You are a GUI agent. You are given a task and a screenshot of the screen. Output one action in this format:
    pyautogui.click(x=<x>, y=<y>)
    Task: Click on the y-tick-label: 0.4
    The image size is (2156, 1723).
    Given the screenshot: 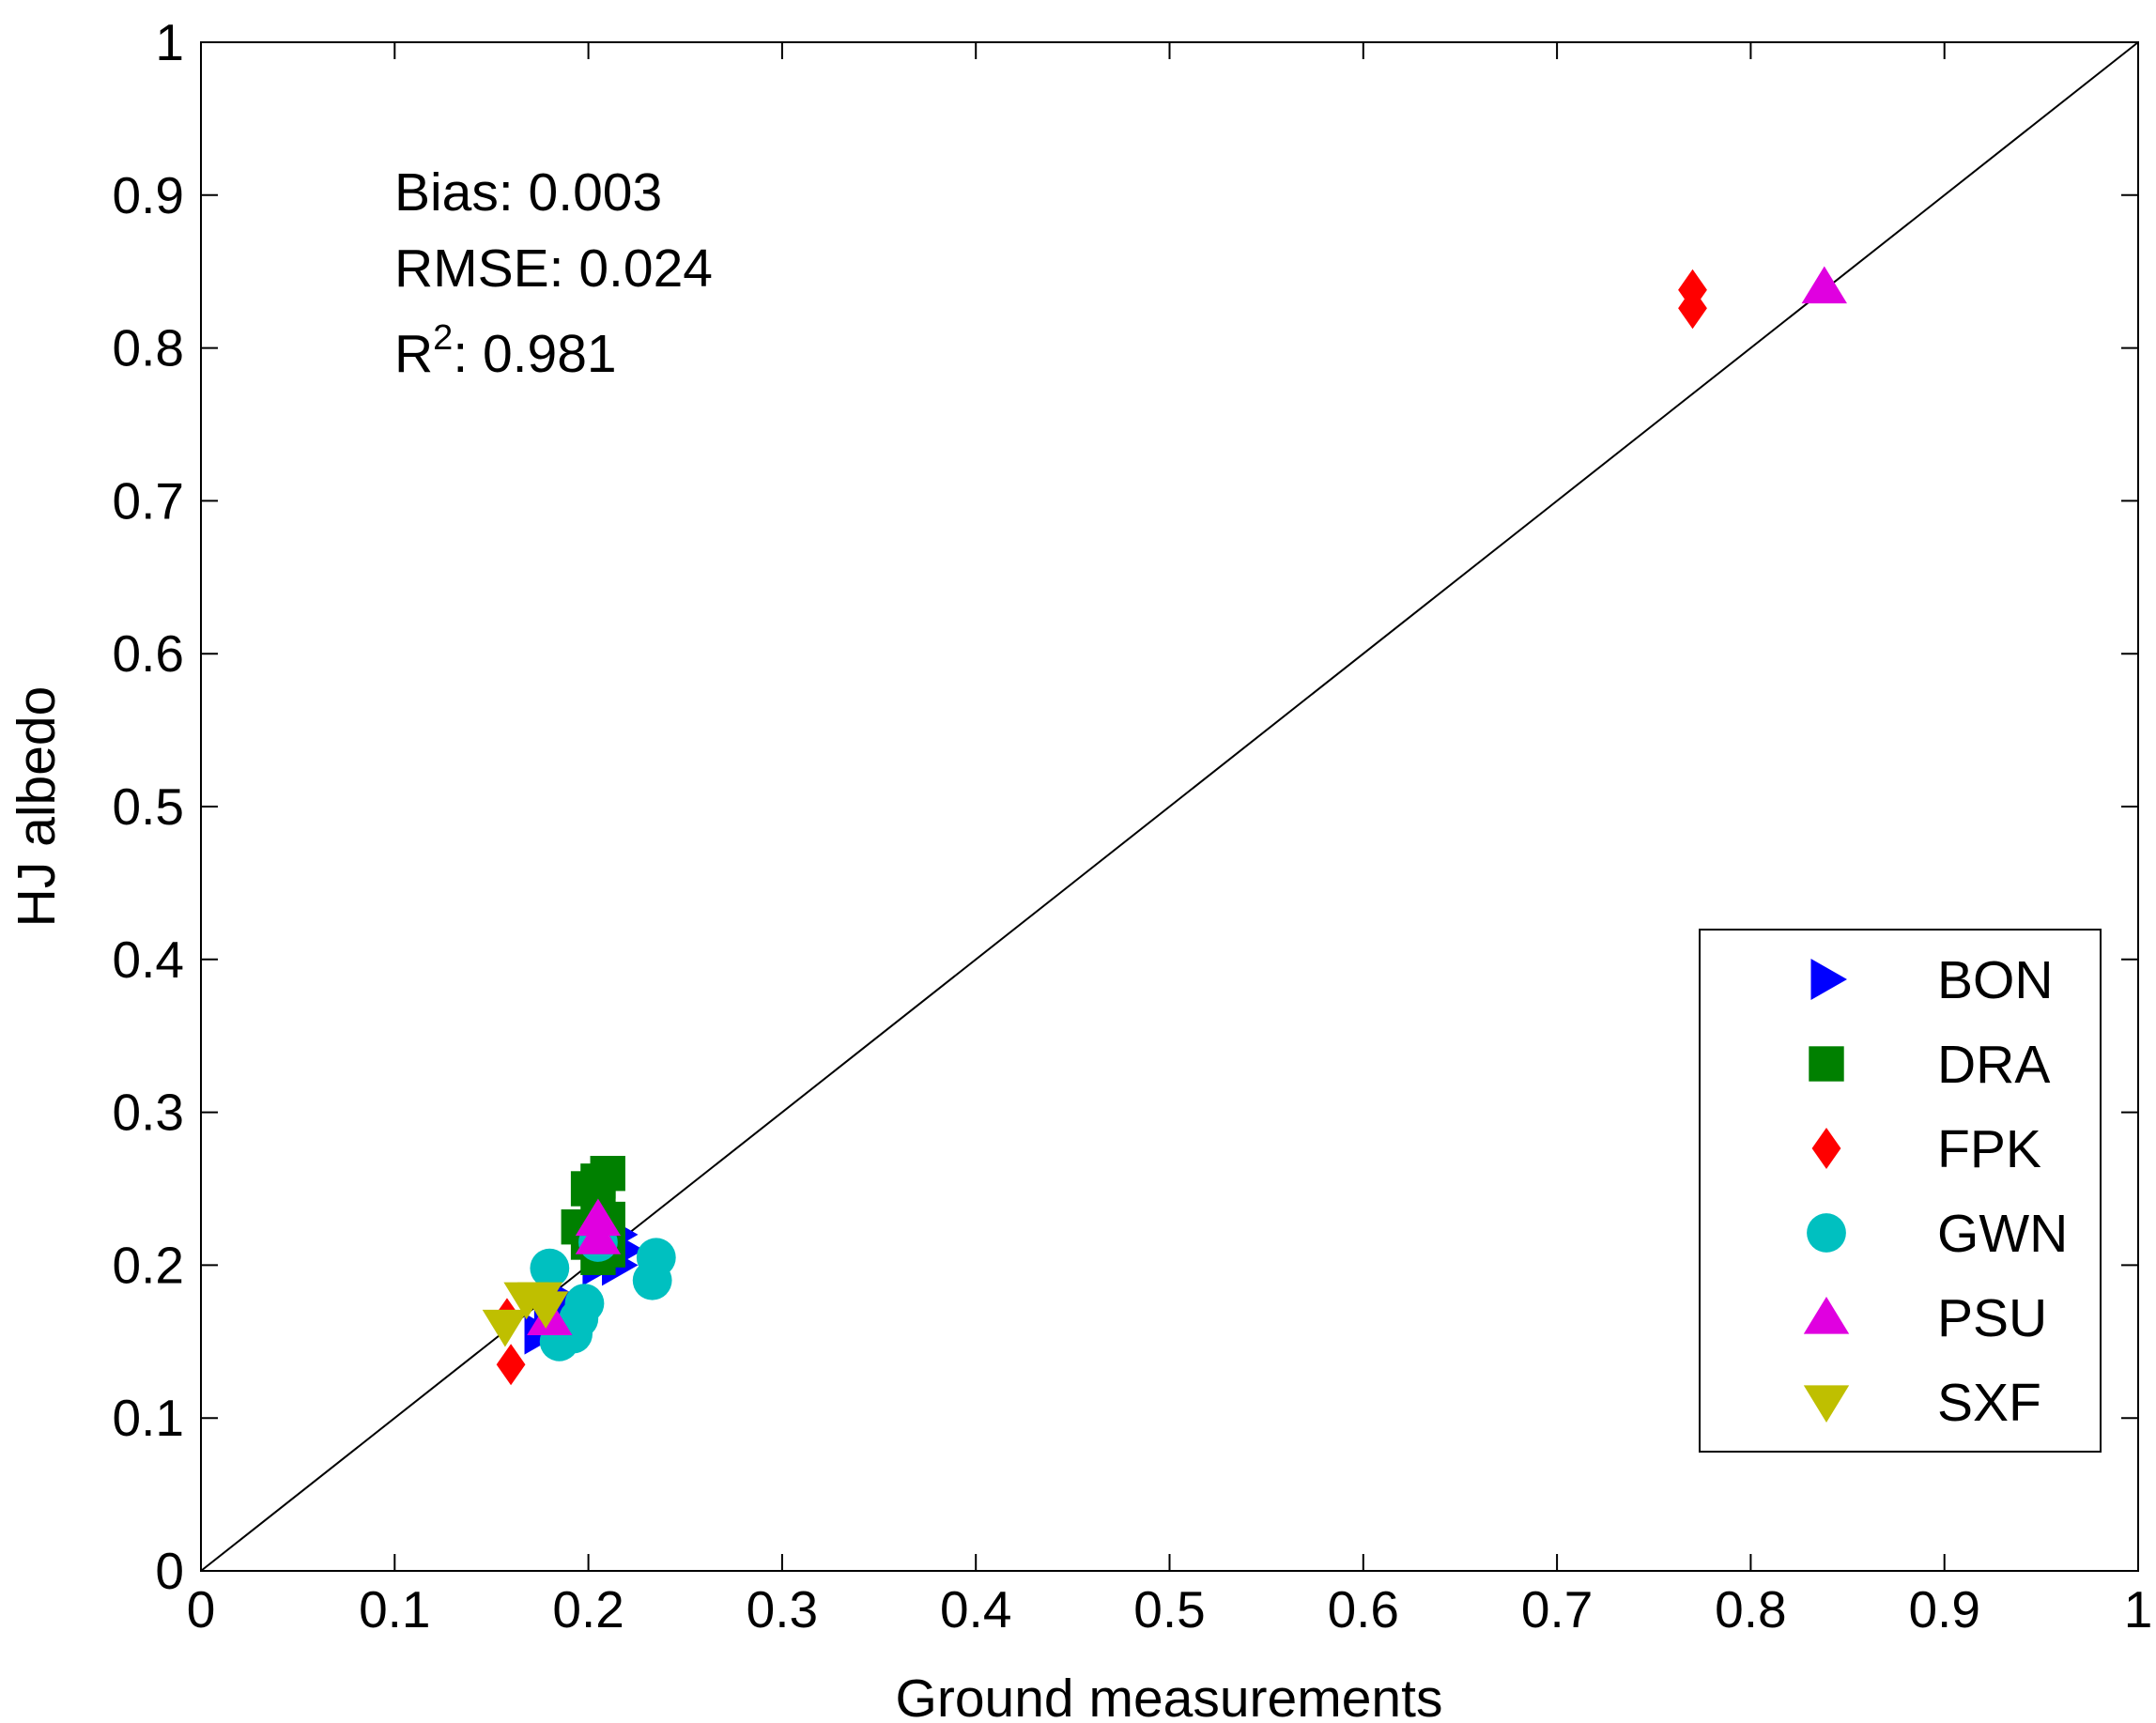 What is the action you would take?
    pyautogui.click(x=148, y=960)
    